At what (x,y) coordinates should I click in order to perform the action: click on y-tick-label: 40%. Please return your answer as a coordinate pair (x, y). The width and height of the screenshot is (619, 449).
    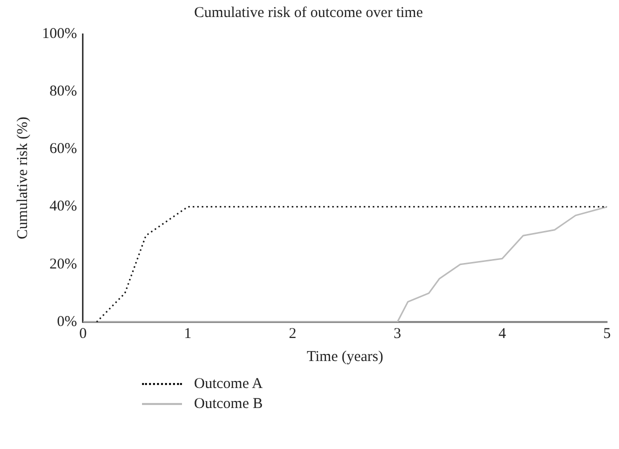
    Looking at the image, I should click on (63, 206).